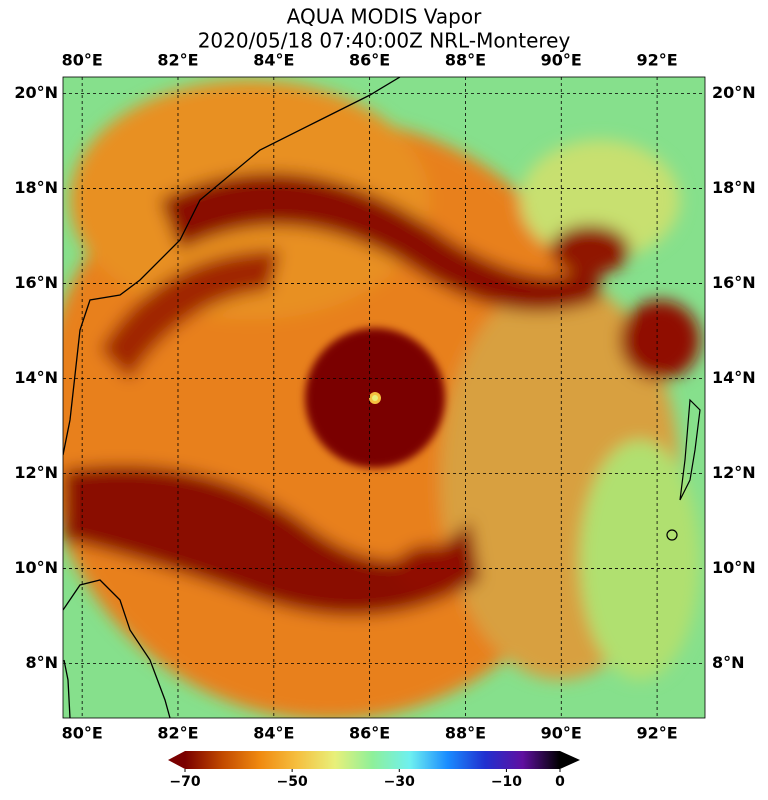 This screenshot has width=768, height=800. Describe the element at coordinates (384, 41) in the screenshot. I see `title-line: 2020/05/18 07:40:00Z NRL-Monterey` at that location.